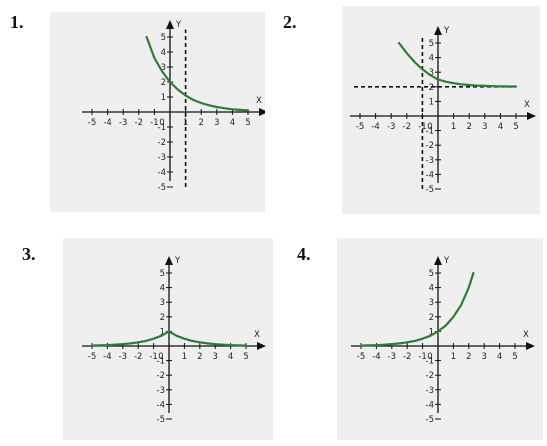 This screenshot has width=547, height=446. Describe the element at coordinates (29, 254) in the screenshot. I see `panel-3-number: 3.` at that location.